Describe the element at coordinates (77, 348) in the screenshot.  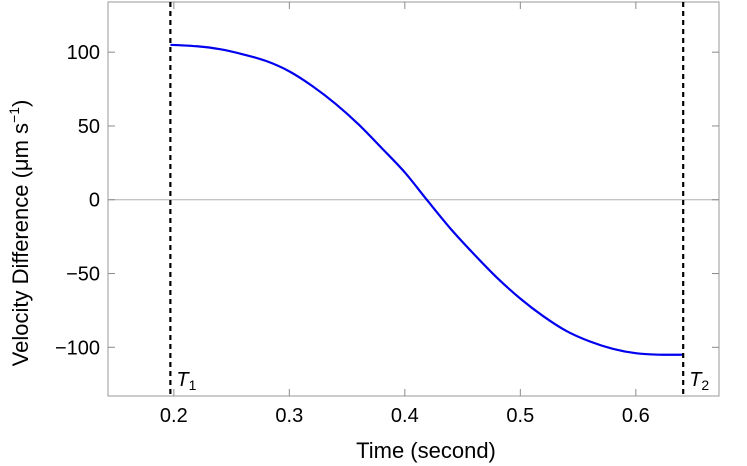
I see `y-tick-label: −100` at that location.